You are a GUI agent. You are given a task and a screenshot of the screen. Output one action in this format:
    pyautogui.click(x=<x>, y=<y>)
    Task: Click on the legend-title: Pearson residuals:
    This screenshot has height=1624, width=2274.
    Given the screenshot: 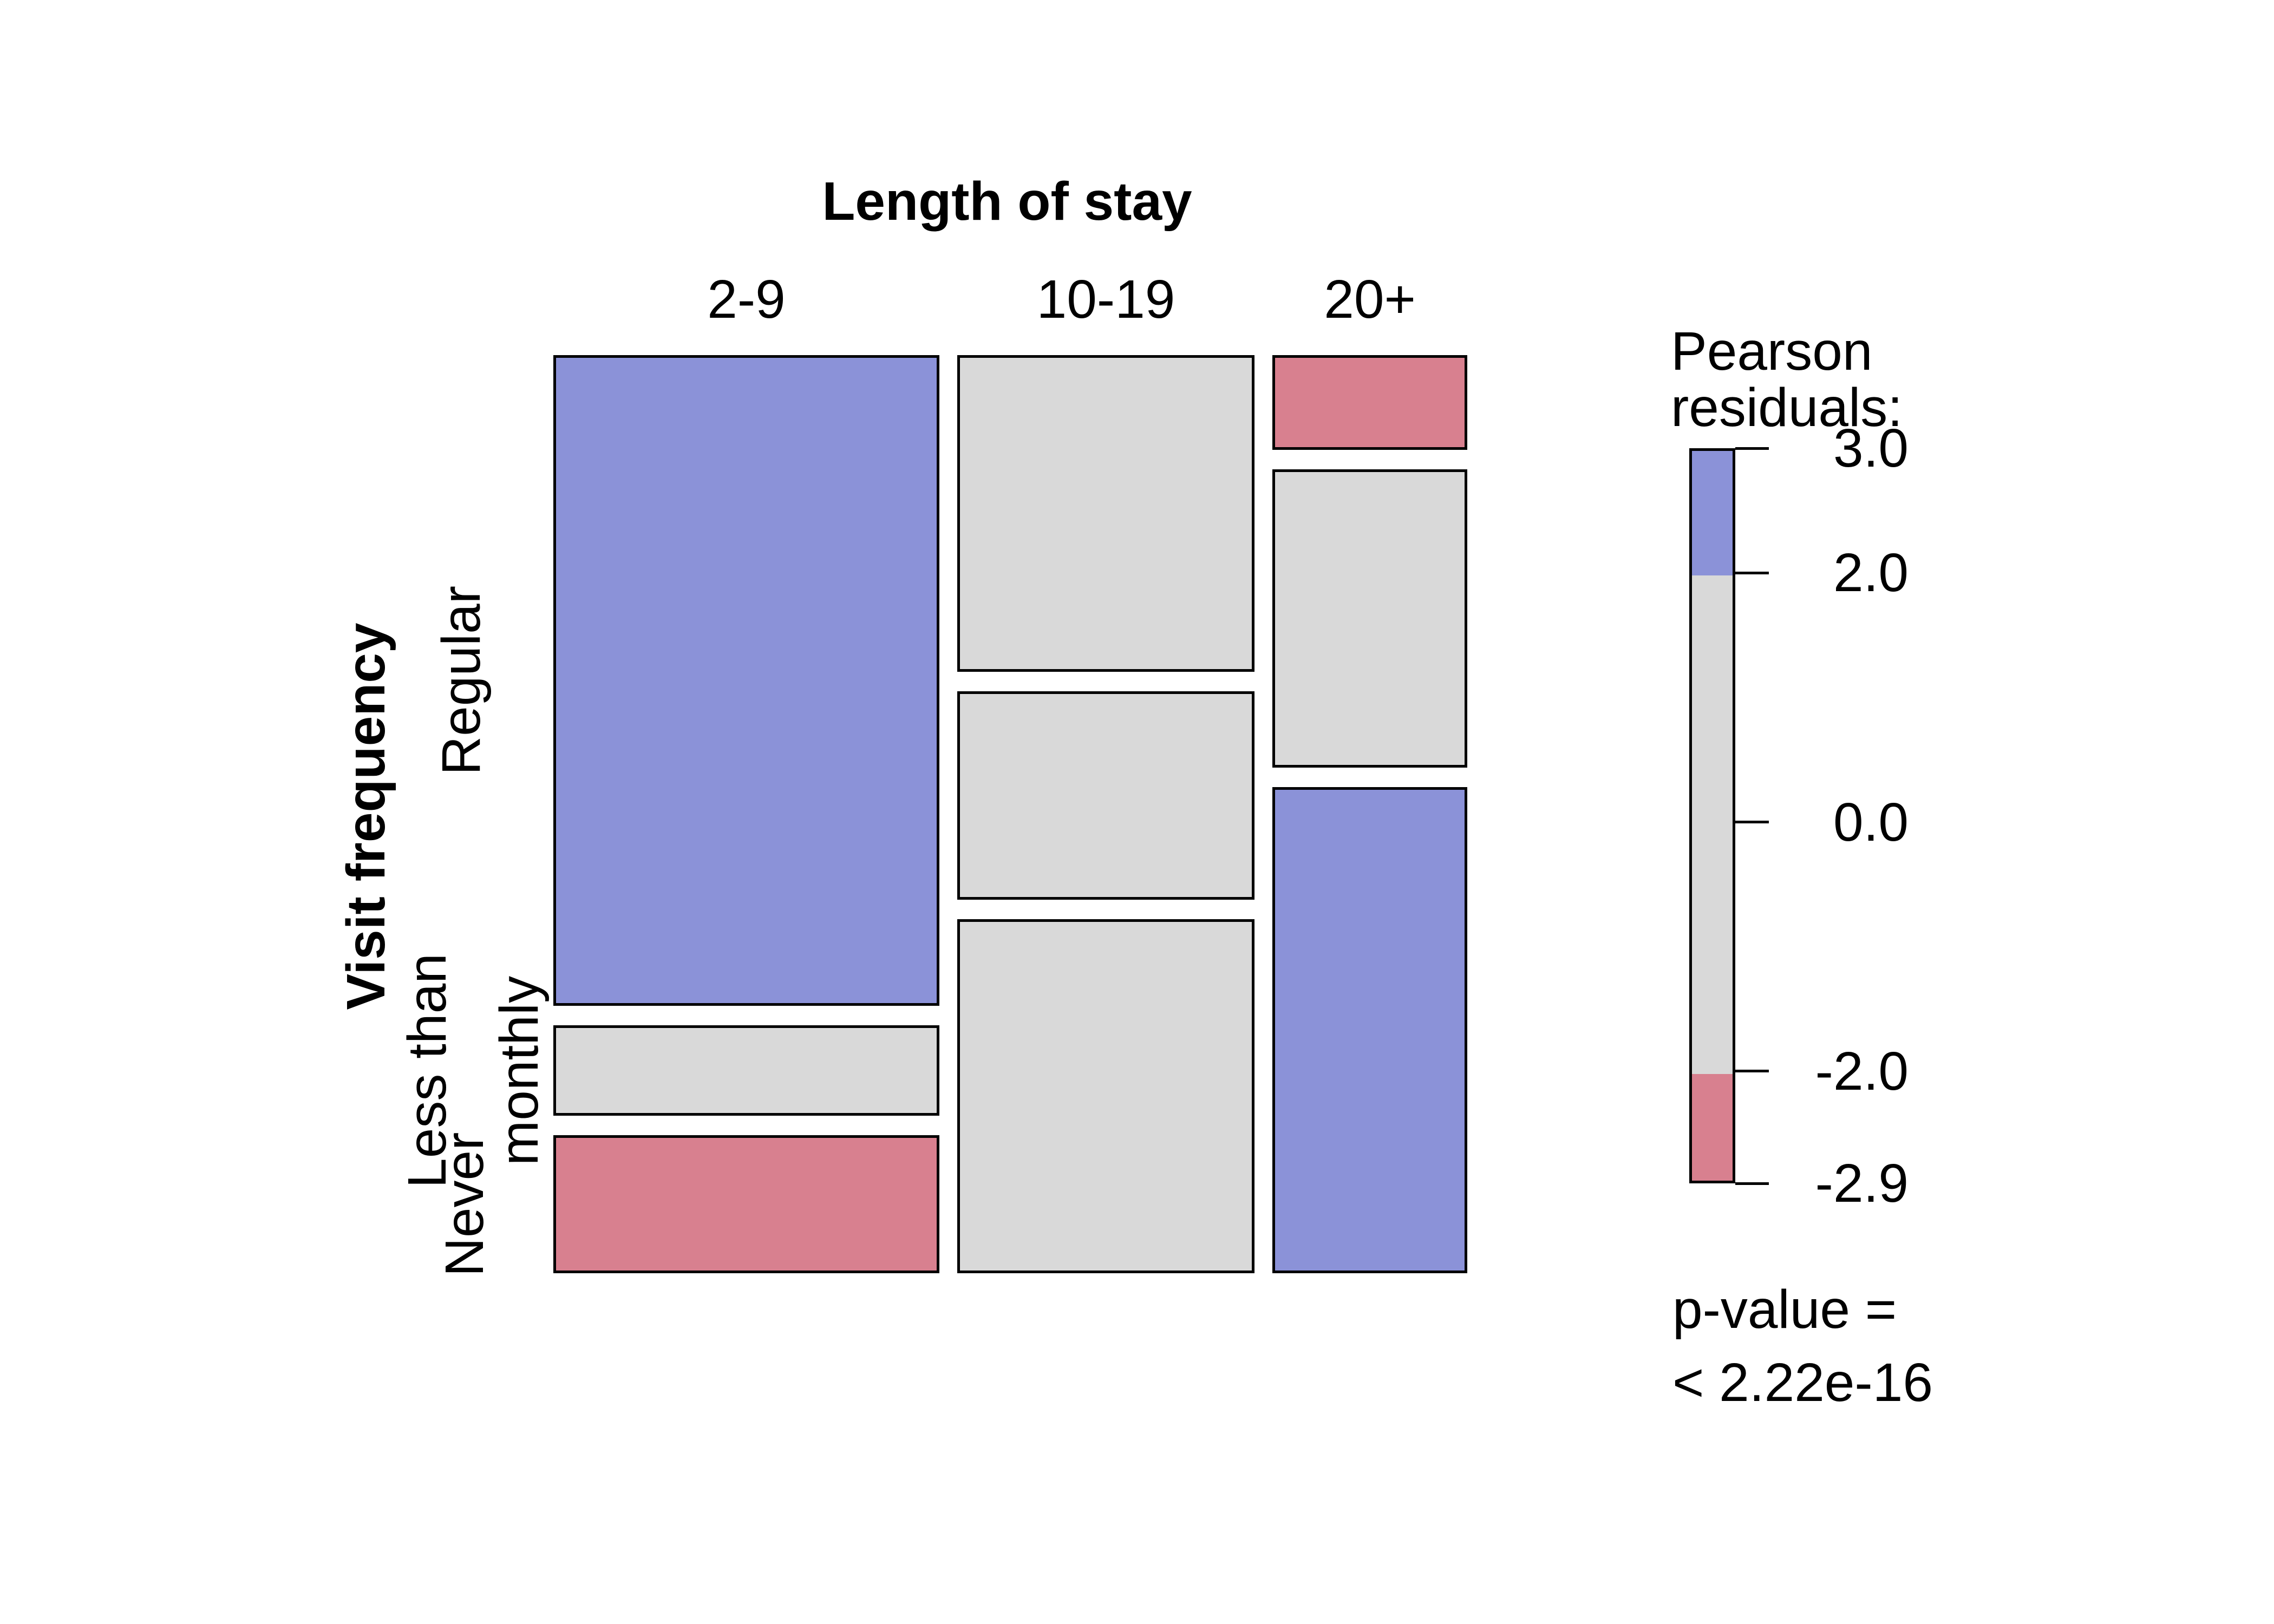 What is the action you would take?
    pyautogui.click(x=1787, y=380)
    